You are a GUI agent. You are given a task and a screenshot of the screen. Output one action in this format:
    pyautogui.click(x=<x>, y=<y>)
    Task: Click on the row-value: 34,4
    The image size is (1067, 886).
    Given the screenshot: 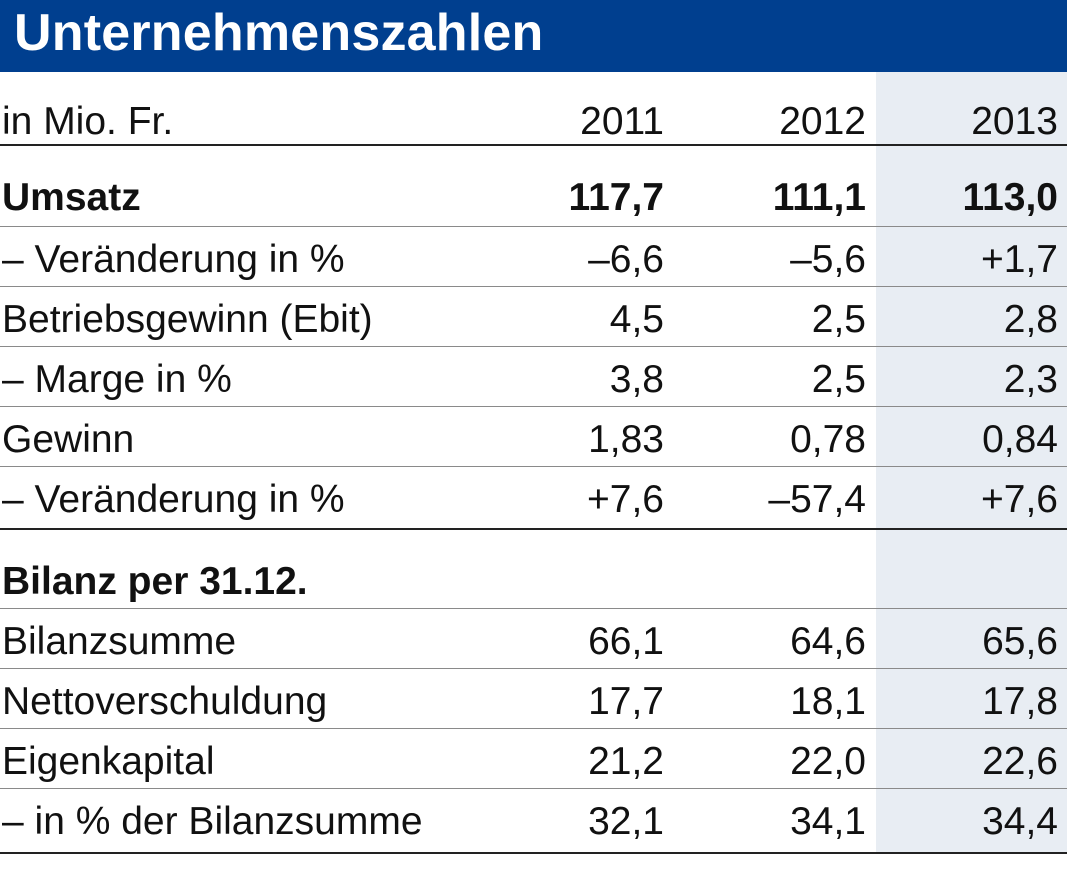 What is the action you would take?
    pyautogui.click(x=1020, y=821)
    